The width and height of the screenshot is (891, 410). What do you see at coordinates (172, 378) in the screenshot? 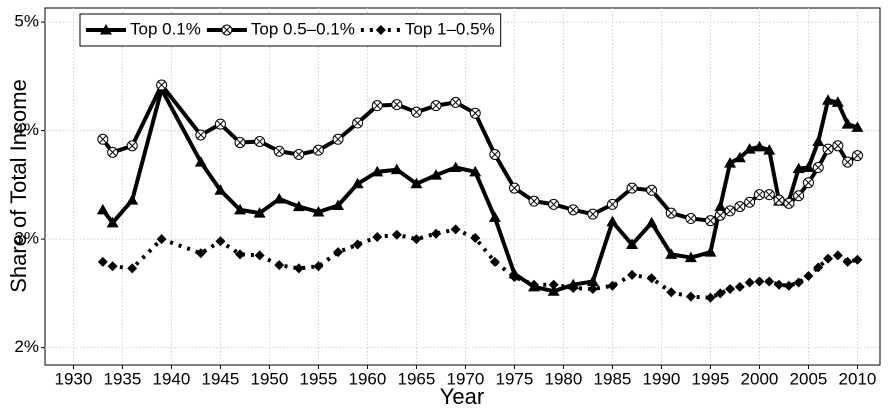
I see `x-tick-label: 1940` at bounding box center [172, 378].